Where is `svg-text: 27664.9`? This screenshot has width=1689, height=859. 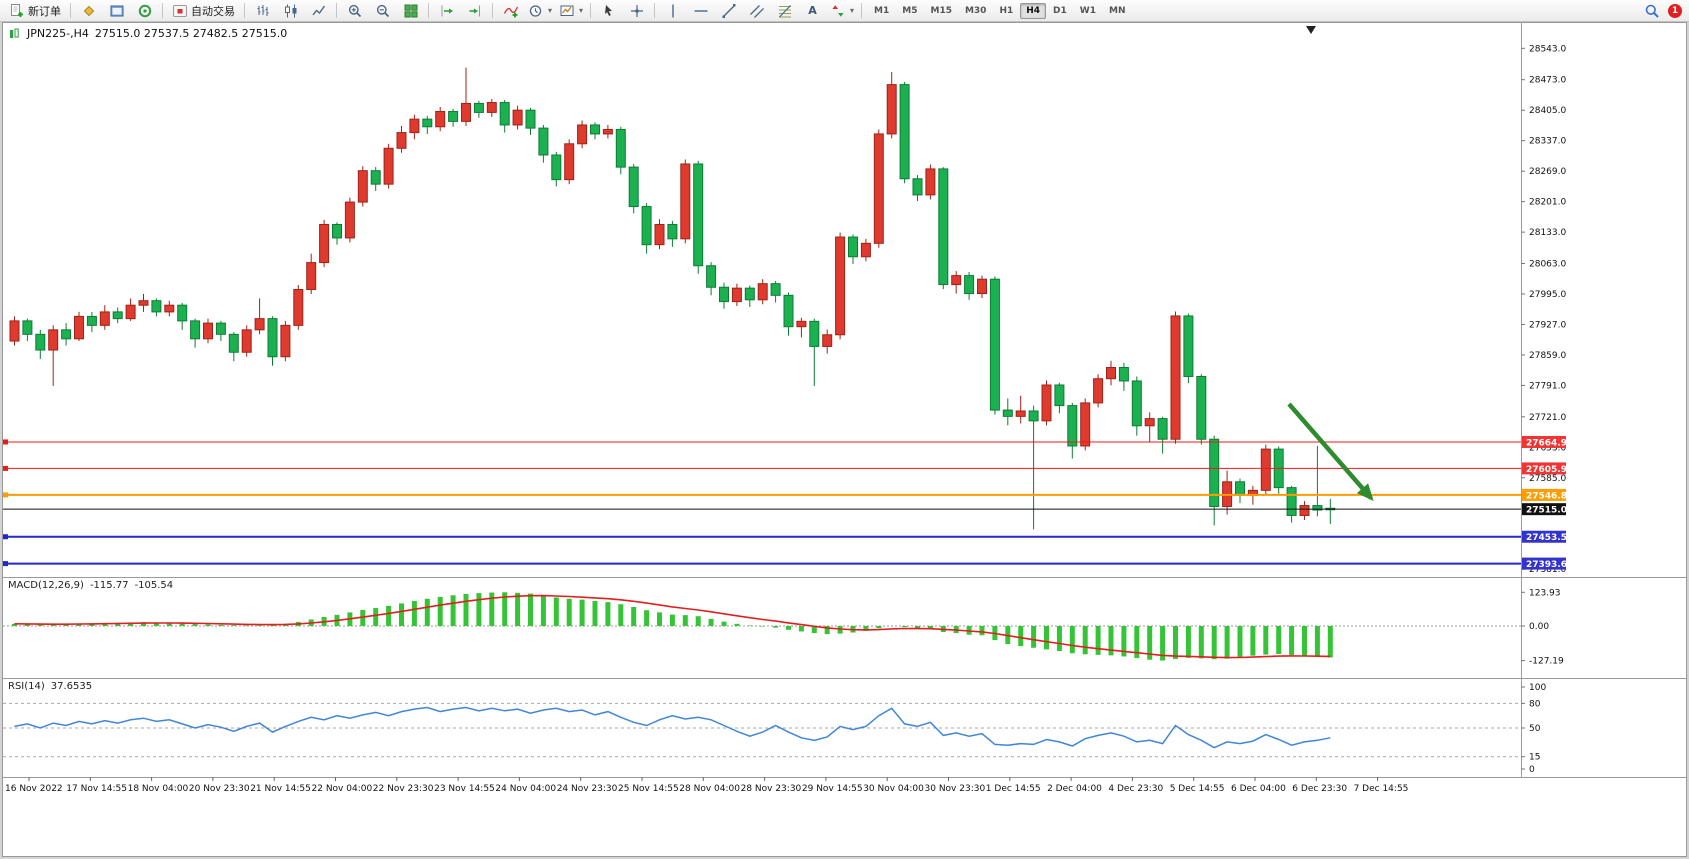 svg-text: 27664.9 is located at coordinates (1546, 443).